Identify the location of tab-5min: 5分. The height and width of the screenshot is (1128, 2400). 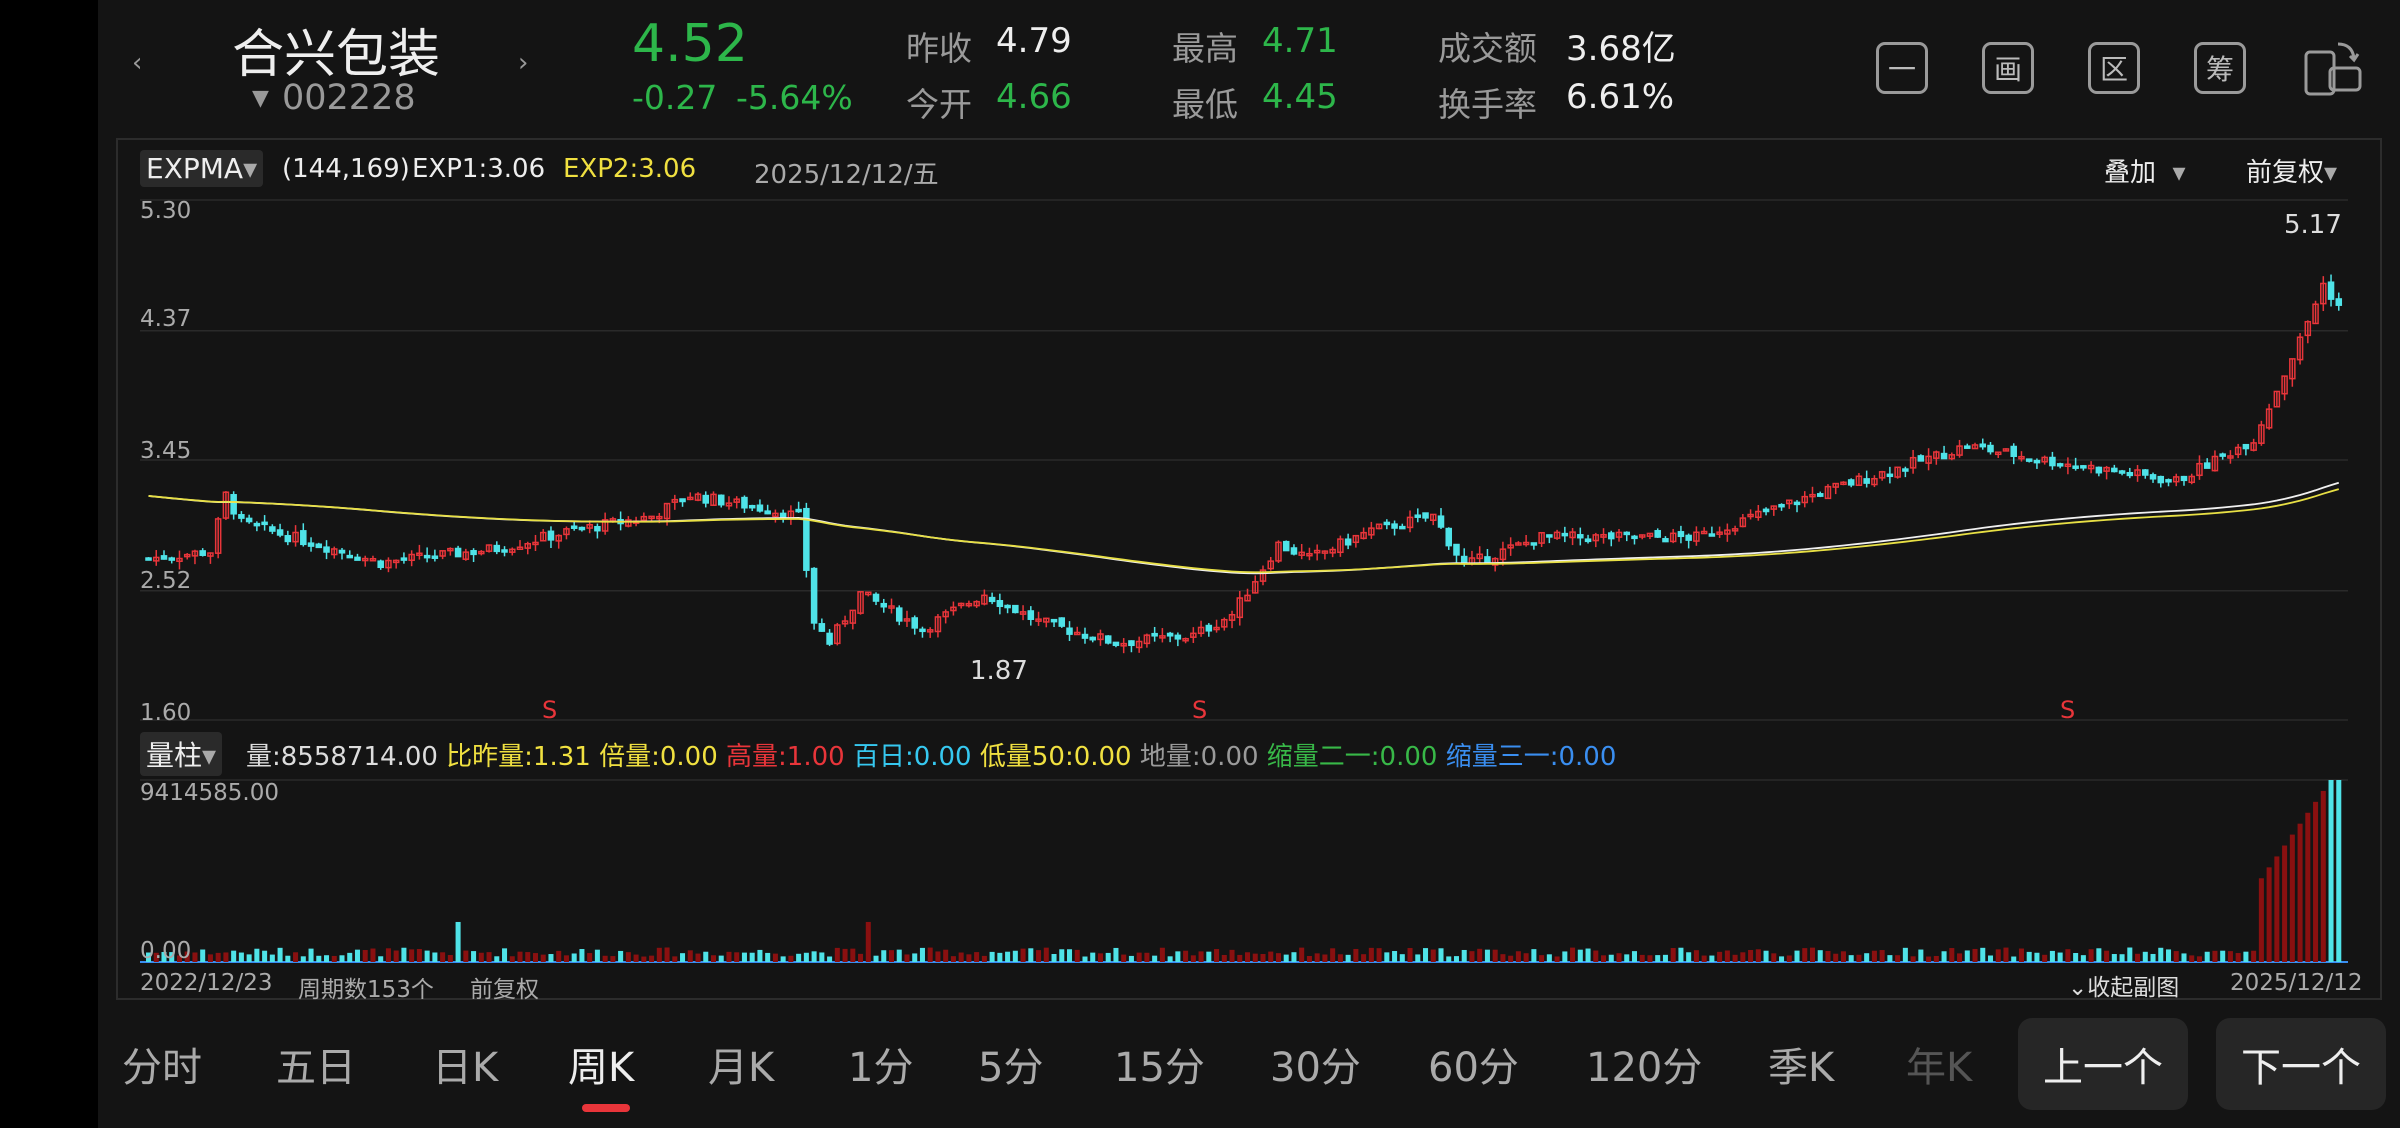
(1011, 1068).